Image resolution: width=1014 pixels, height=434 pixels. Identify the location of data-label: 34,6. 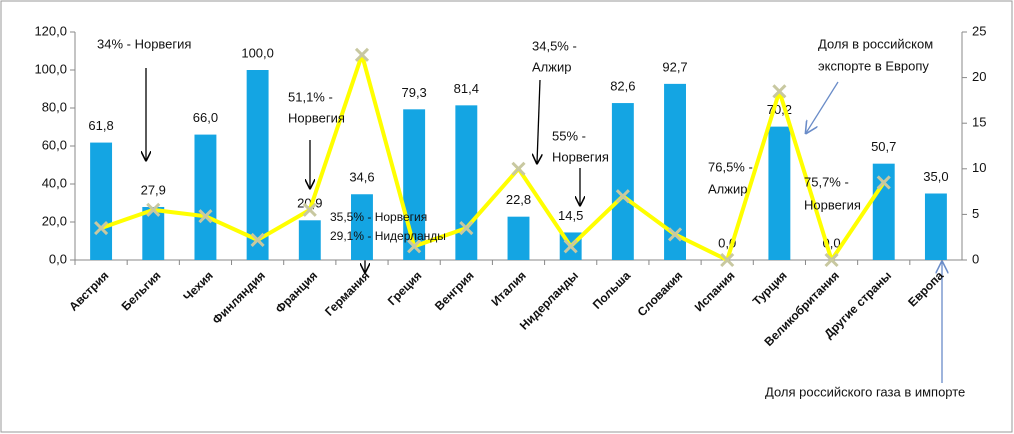
(361, 177).